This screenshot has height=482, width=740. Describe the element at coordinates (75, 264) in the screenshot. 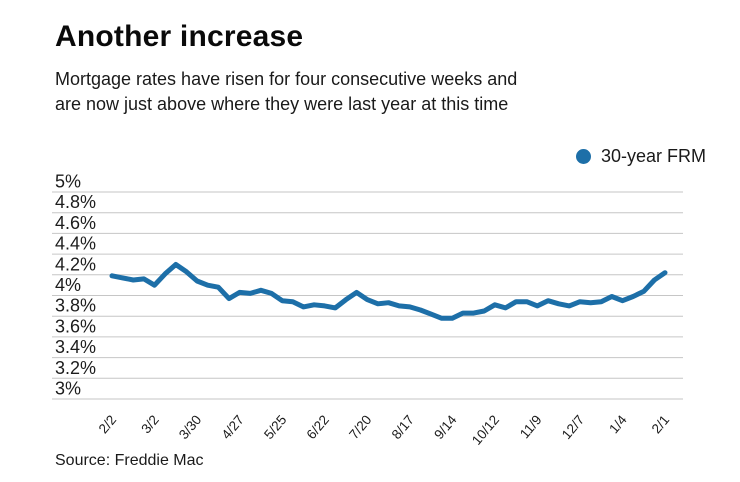

I see `y-tick-label: 4.2%` at that location.